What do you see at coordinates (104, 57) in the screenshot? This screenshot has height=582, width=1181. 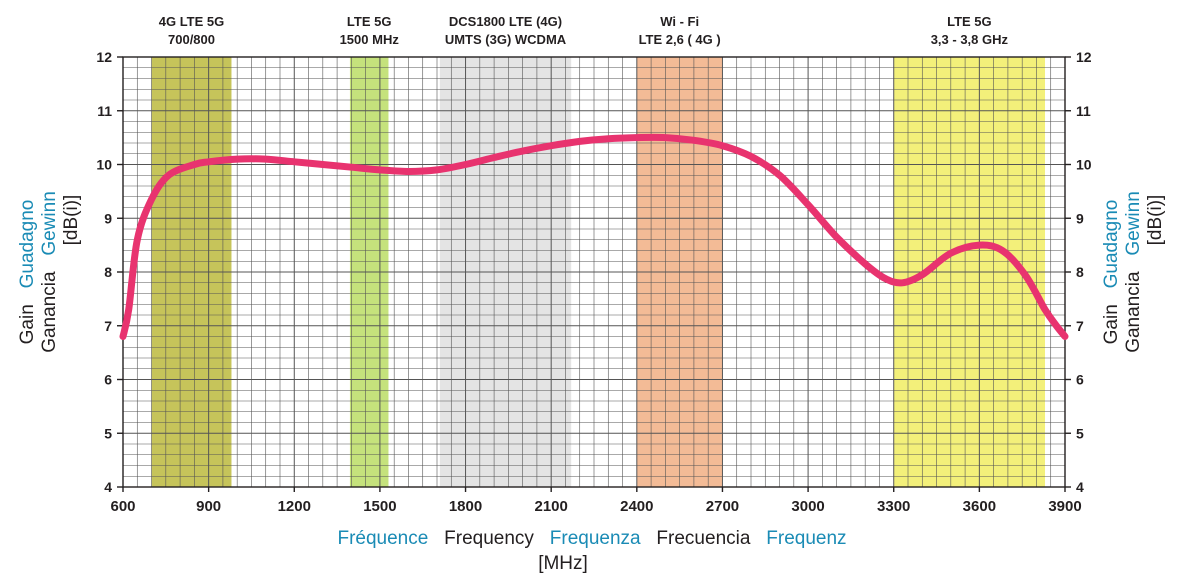 I see `y-tick-label-left: 12` at bounding box center [104, 57].